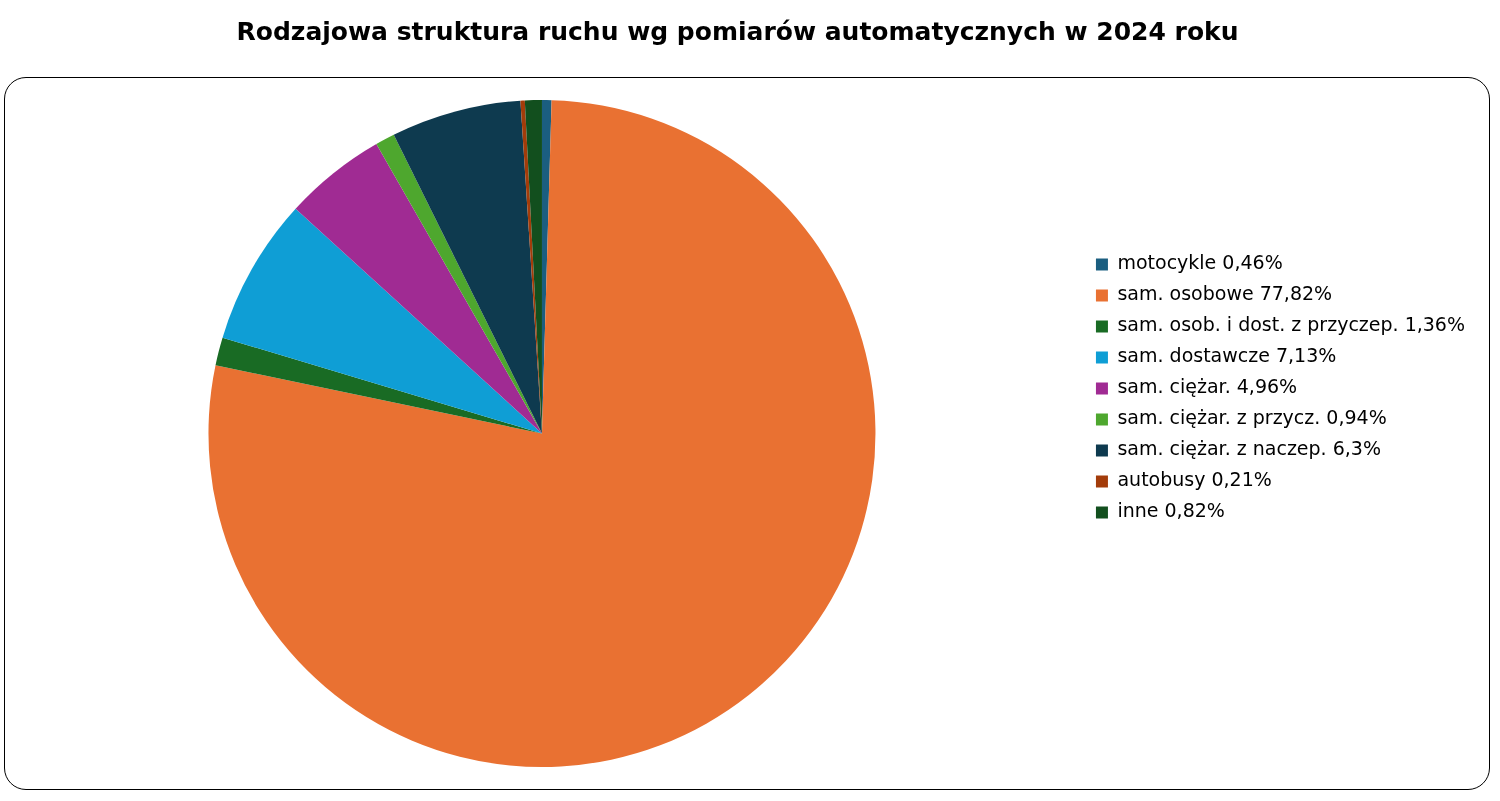  What do you see at coordinates (1194, 479) in the screenshot?
I see `legend-label: autobusy 0,21%` at bounding box center [1194, 479].